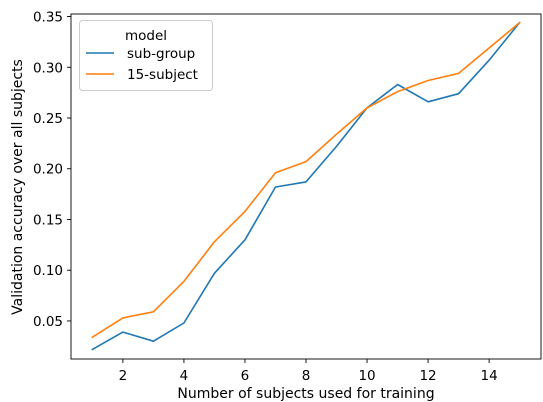 This screenshot has width=543, height=402. I want to click on legend-title: model, so click(146, 36).